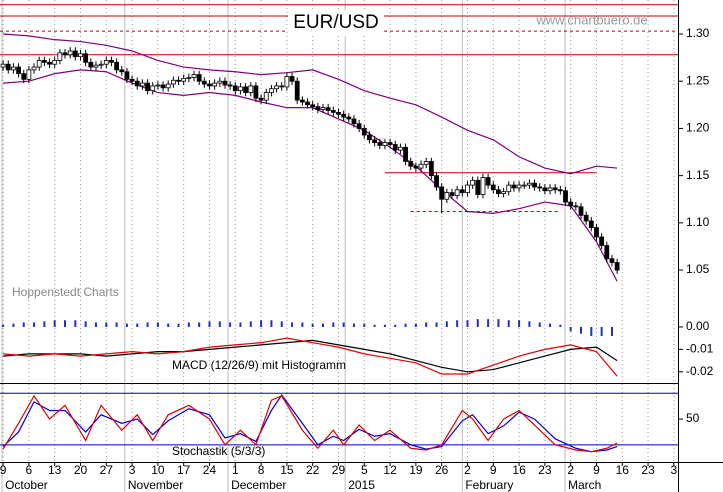 This screenshot has height=492, width=723. What do you see at coordinates (698, 175) in the screenshot?
I see `y-tick-label: 1.15` at bounding box center [698, 175].